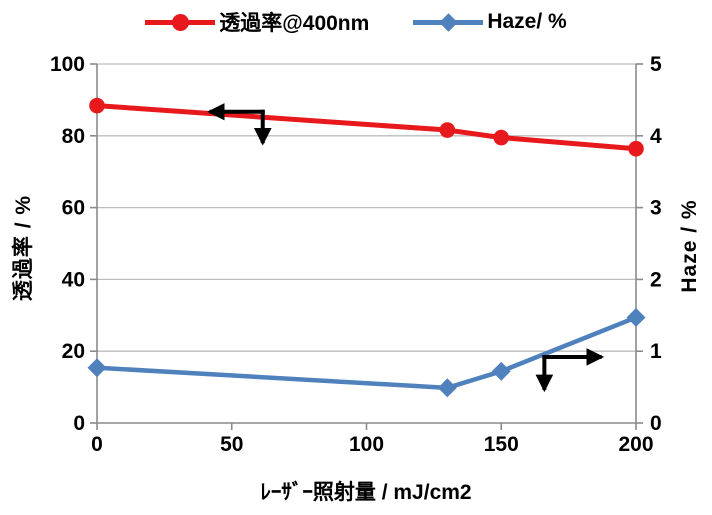 The height and width of the screenshot is (515, 712). What do you see at coordinates (635, 444) in the screenshot?
I see `x-tick-label-200: 200` at bounding box center [635, 444].